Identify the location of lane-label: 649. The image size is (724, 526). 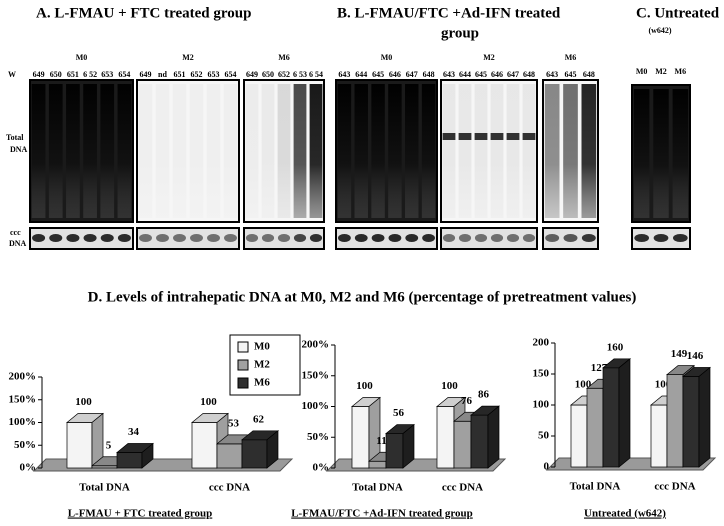
(146, 74).